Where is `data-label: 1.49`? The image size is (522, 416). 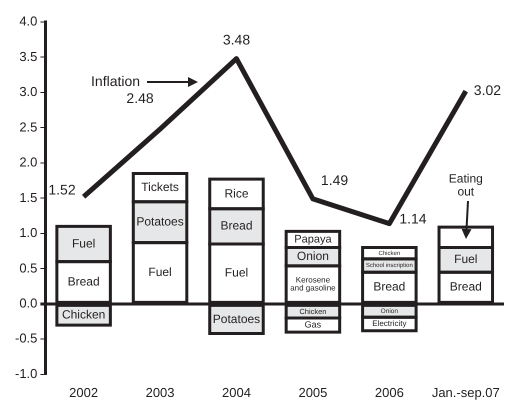
data-label: 1.49 is located at coordinates (334, 180).